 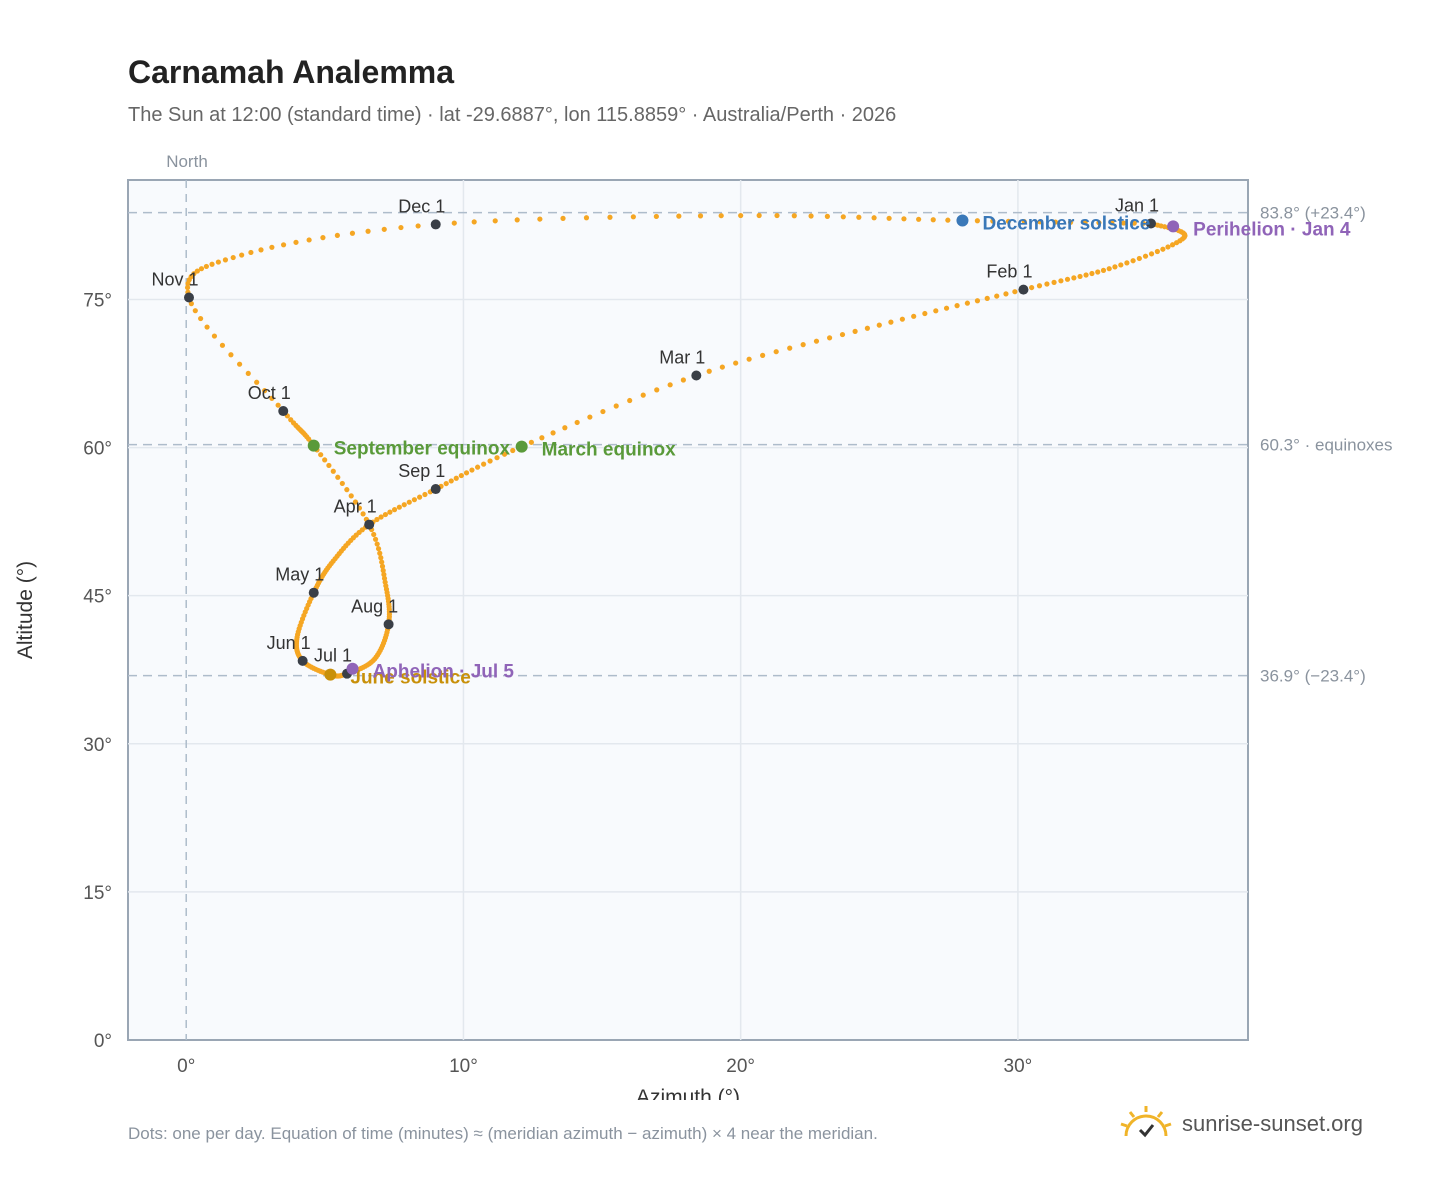 What do you see at coordinates (25, 610) in the screenshot?
I see `y-axis-label: Altitude (°)` at bounding box center [25, 610].